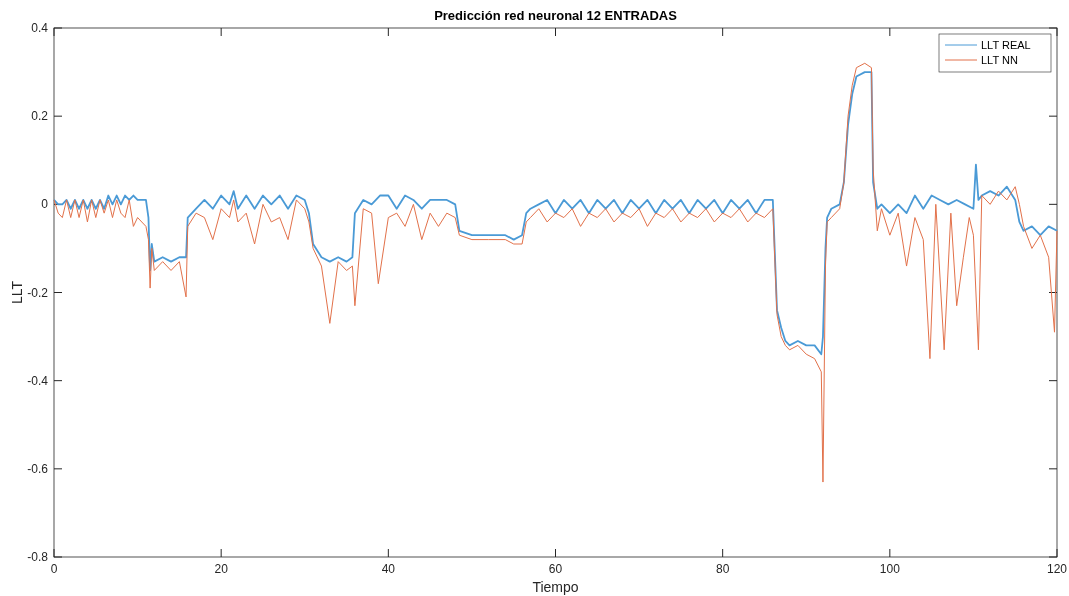 Image resolution: width=1069 pixels, height=596 pixels. I want to click on x-axis-title: Tiempo, so click(555, 587).